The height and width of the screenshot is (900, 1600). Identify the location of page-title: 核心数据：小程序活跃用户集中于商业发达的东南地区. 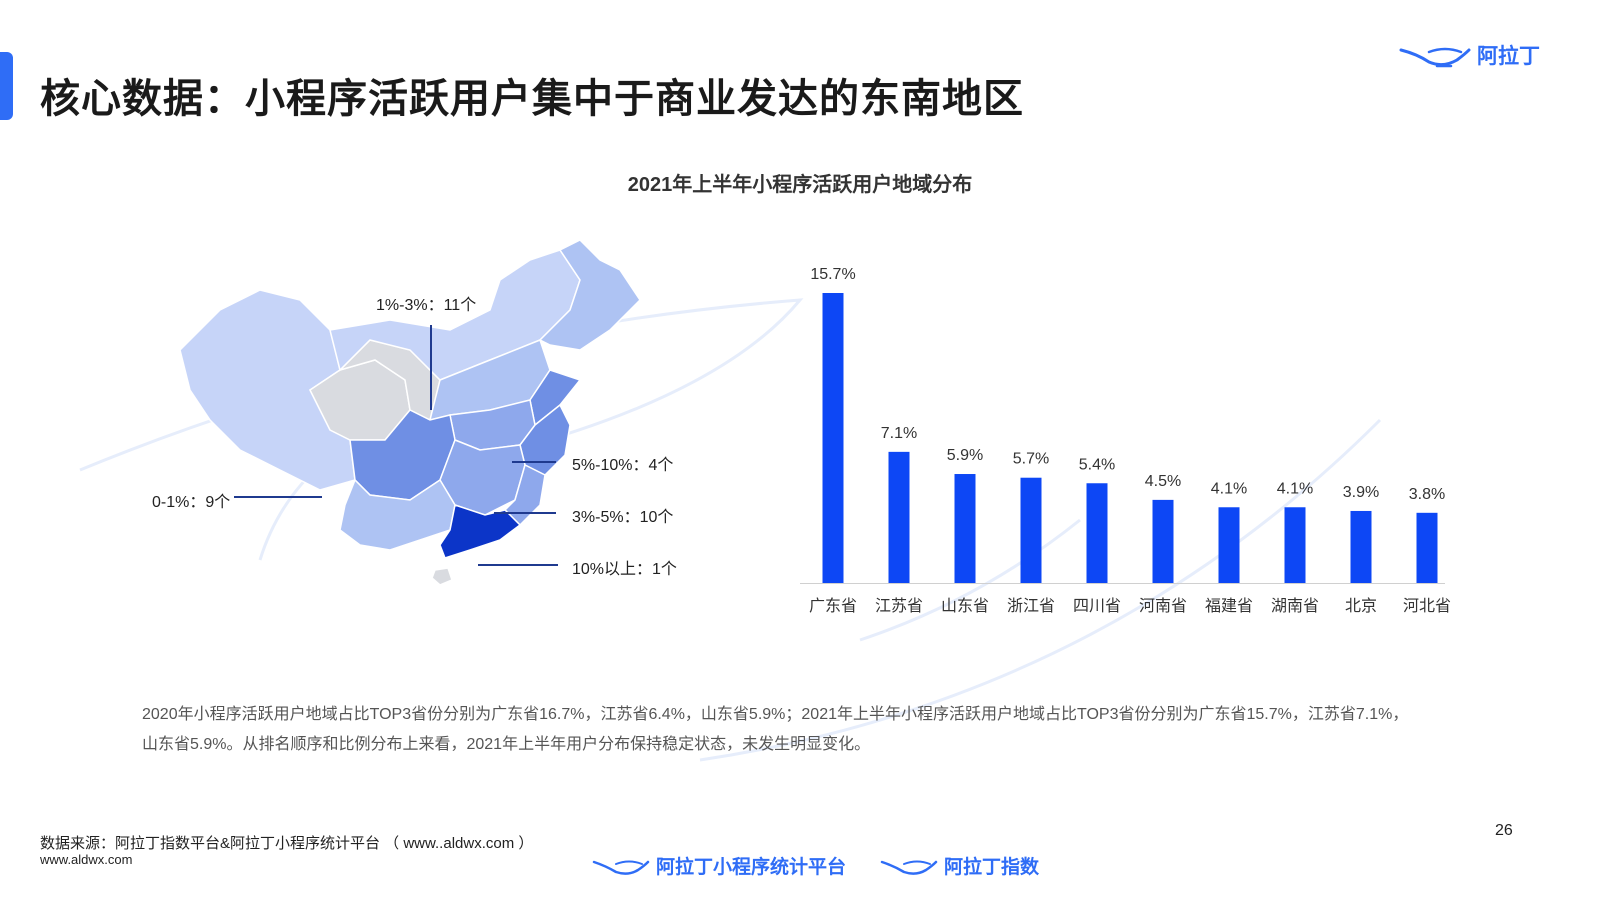
(532, 99).